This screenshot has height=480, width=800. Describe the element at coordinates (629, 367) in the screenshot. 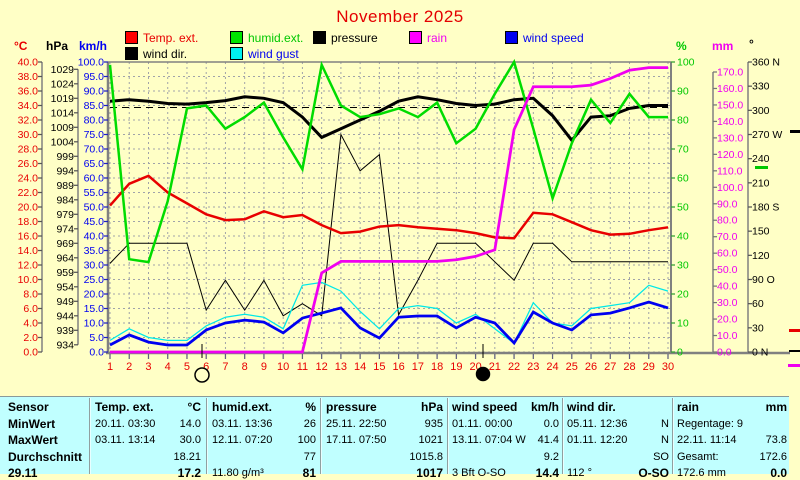

I see `day-label: 28` at that location.